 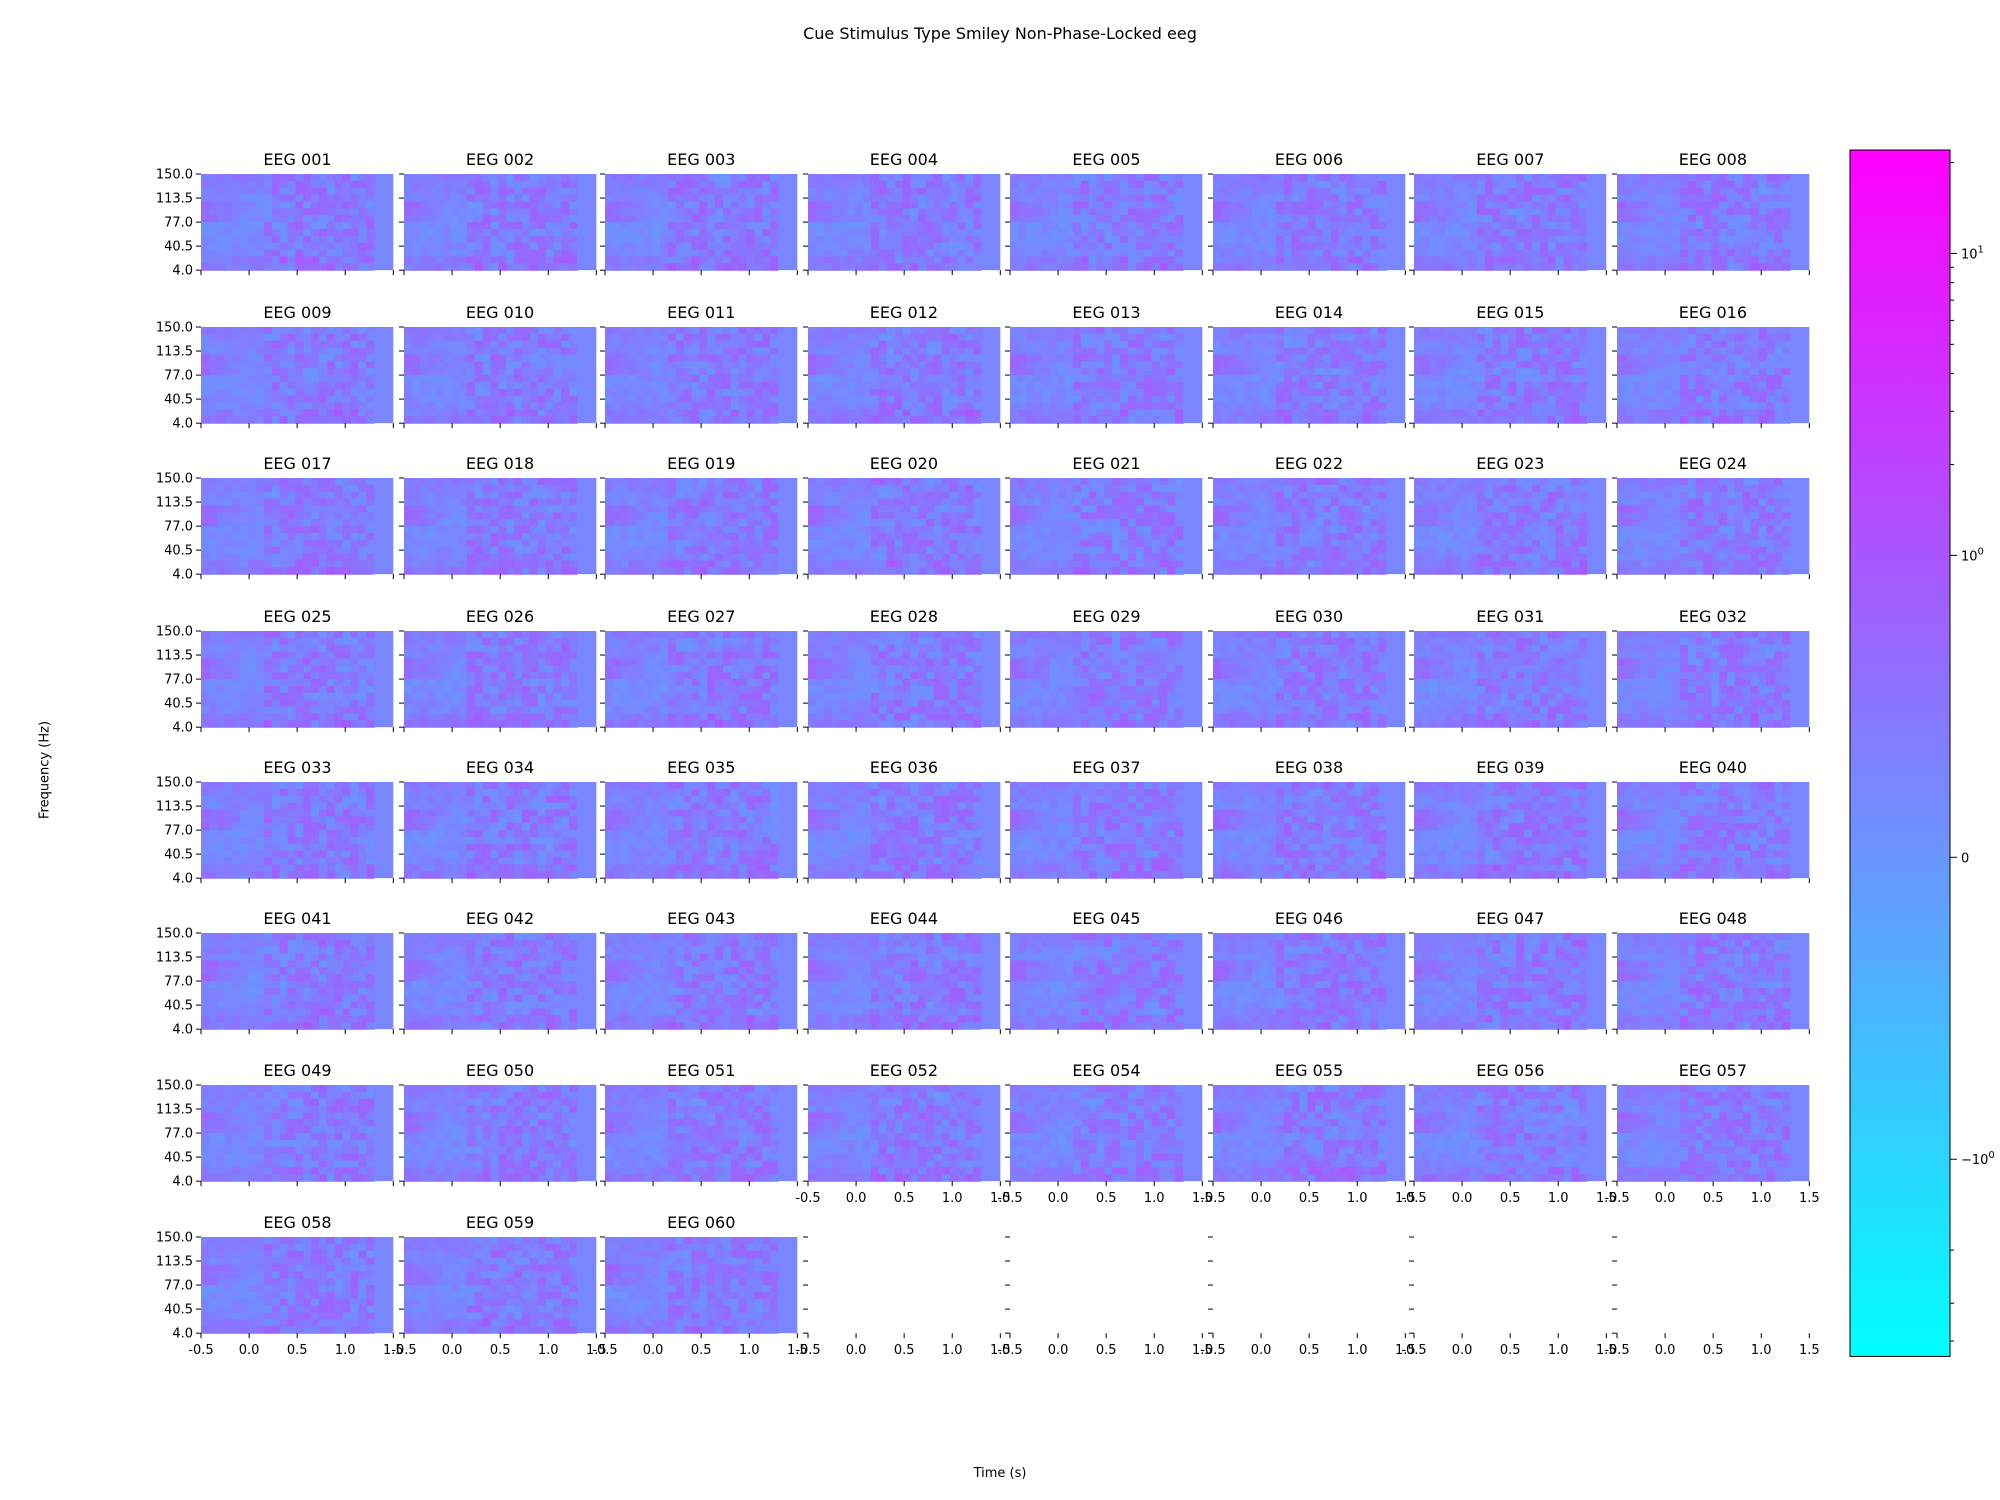 I want to click on y-tick-label: 4.0, so click(x=183, y=424).